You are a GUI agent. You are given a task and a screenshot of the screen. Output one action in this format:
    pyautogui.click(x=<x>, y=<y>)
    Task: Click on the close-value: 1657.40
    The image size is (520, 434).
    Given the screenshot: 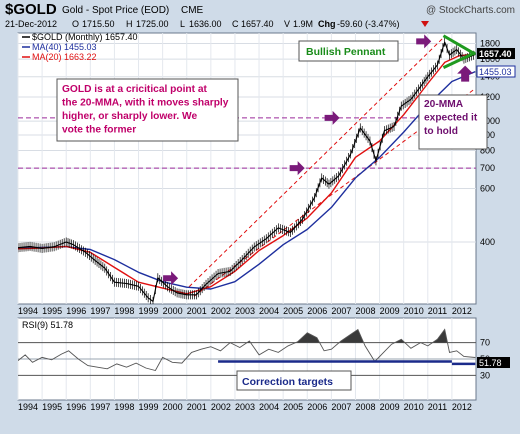 What is the action you would take?
    pyautogui.click(x=257, y=24)
    